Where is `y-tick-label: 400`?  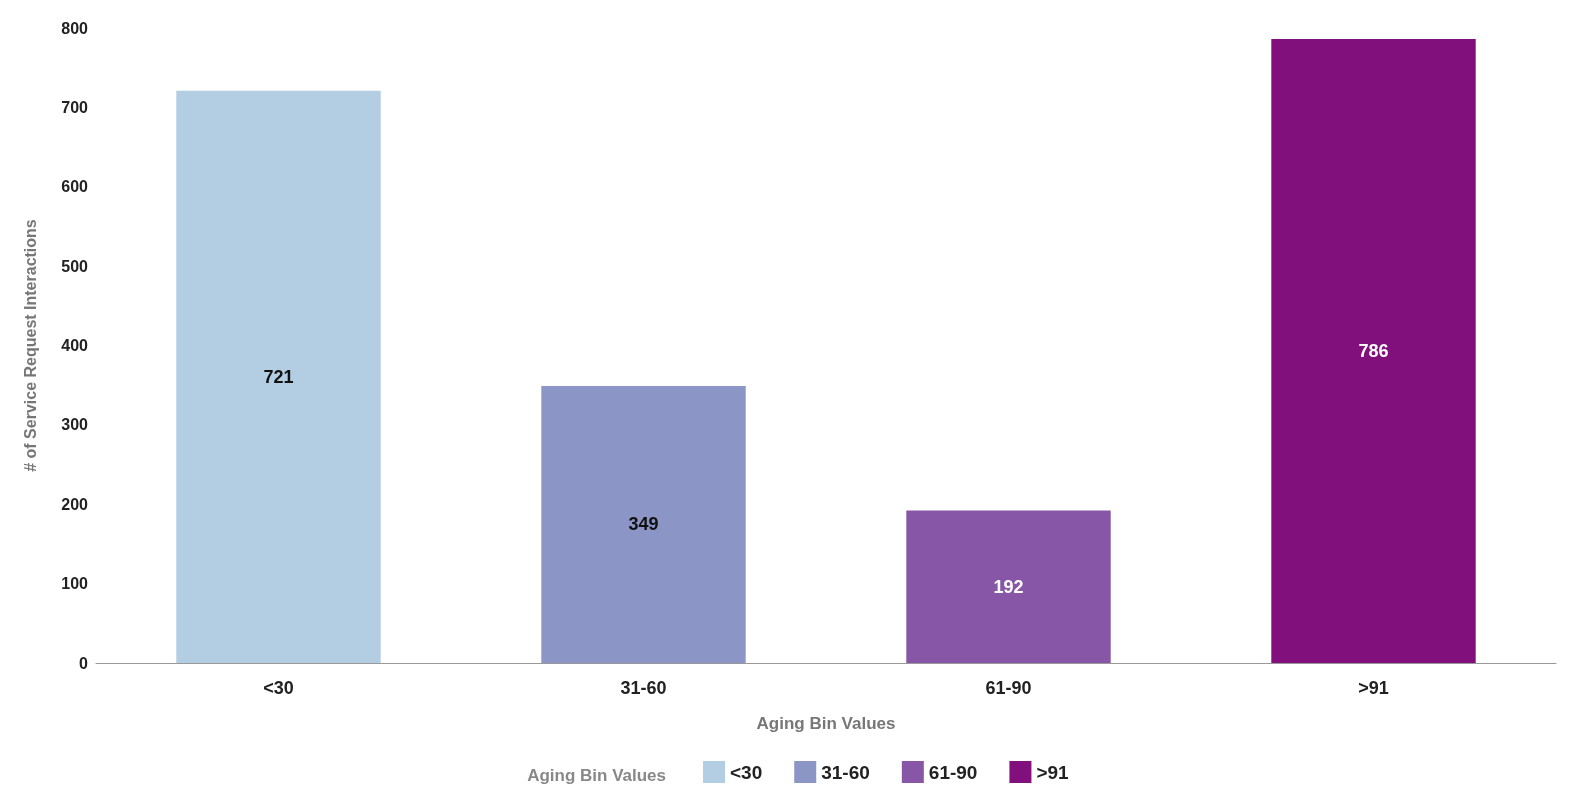 y-tick-label: 400 is located at coordinates (75, 345).